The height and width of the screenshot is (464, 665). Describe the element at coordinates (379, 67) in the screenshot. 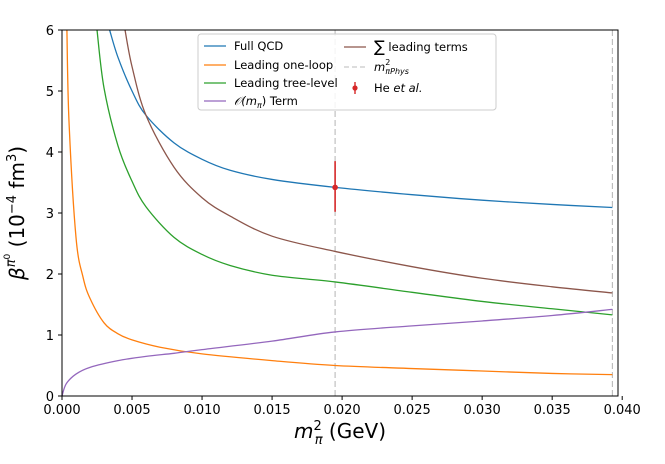

I see `legend-6-label-base: m` at that location.